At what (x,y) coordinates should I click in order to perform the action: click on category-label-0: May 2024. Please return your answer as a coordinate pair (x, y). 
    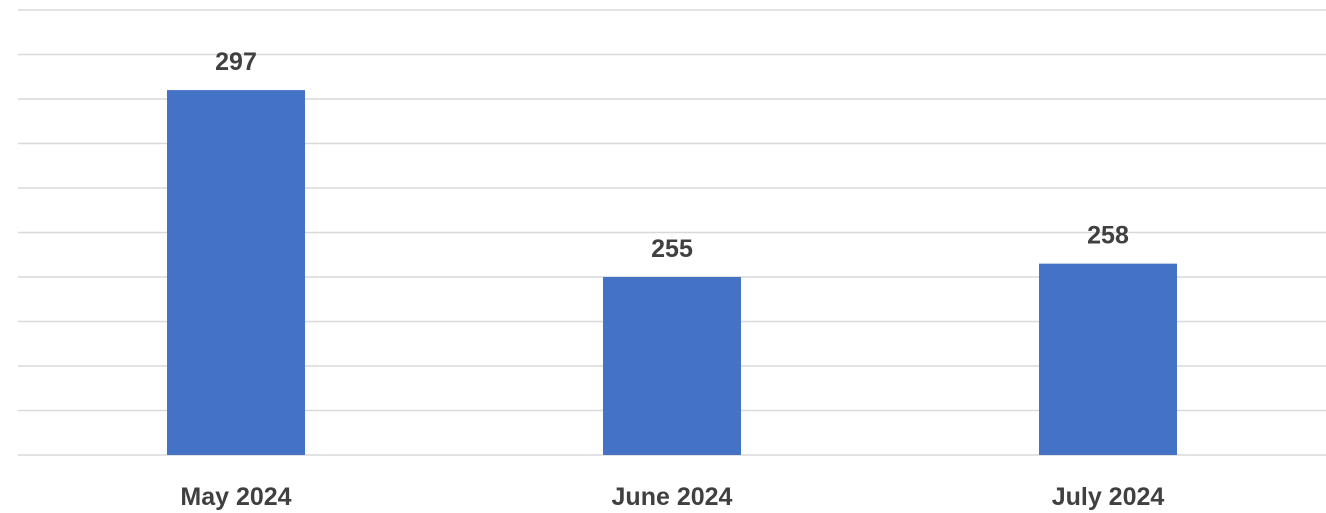
    Looking at the image, I should click on (235, 497).